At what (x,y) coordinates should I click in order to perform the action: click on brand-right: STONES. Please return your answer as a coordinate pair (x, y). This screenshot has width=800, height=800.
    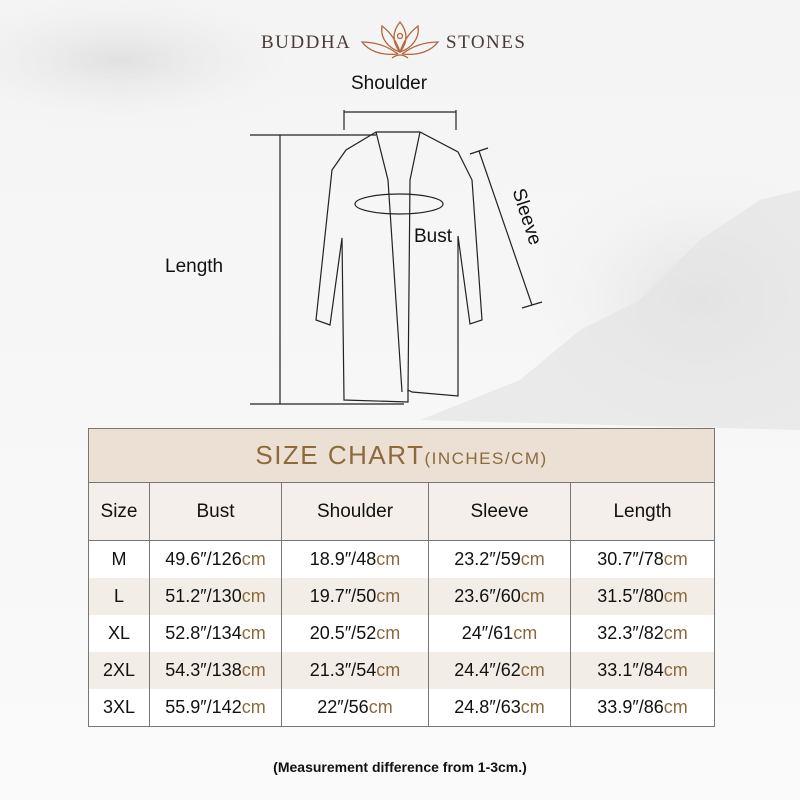
    Looking at the image, I should click on (486, 42).